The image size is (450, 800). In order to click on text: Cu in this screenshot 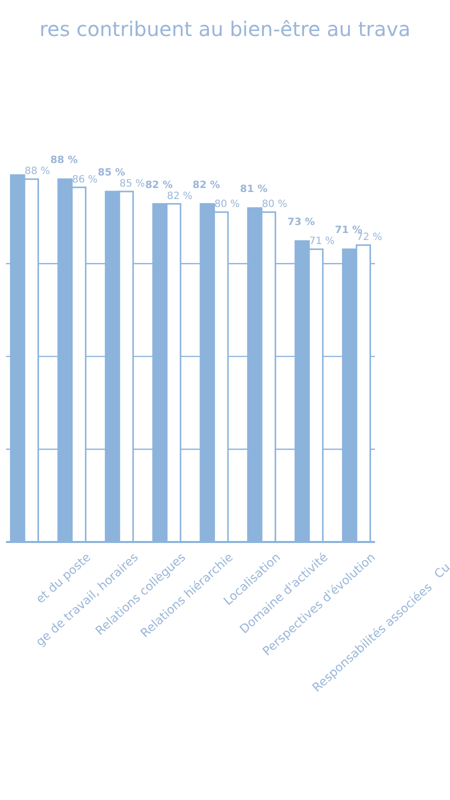, I will do `click(440, 571)`.